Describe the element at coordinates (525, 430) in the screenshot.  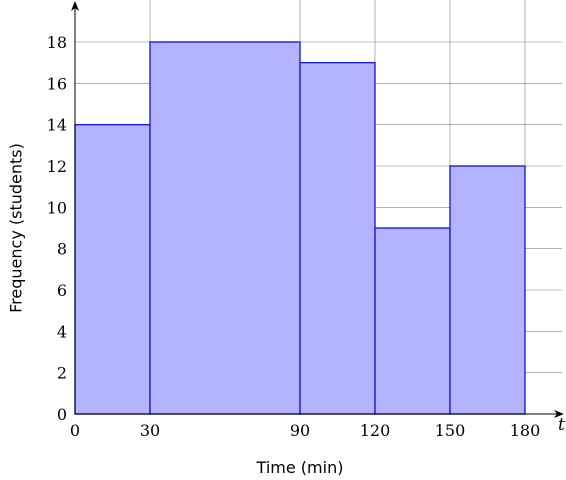
I see `x-tick-label: 180` at that location.